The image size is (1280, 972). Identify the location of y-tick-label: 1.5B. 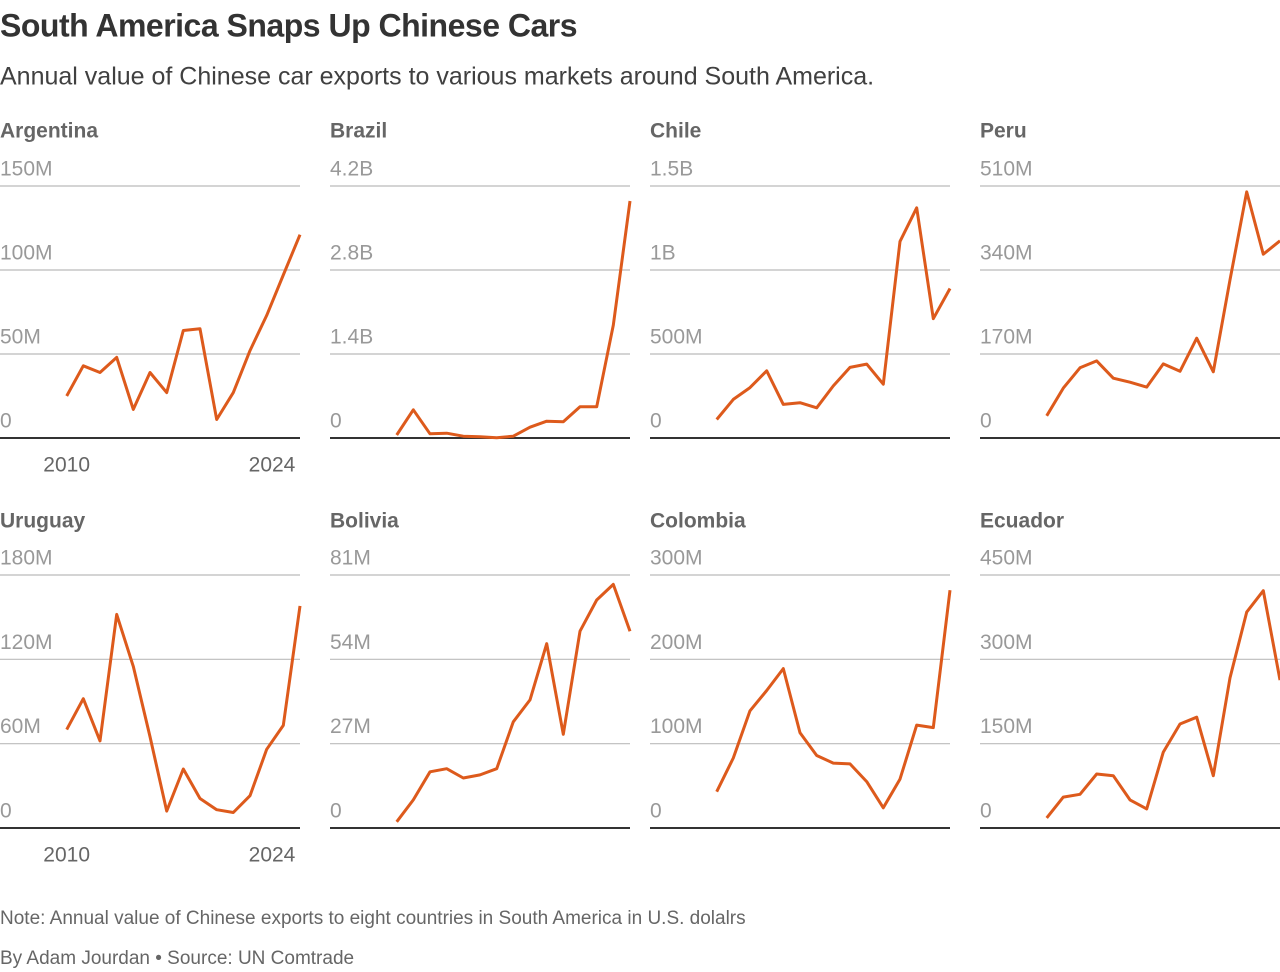
(671, 169).